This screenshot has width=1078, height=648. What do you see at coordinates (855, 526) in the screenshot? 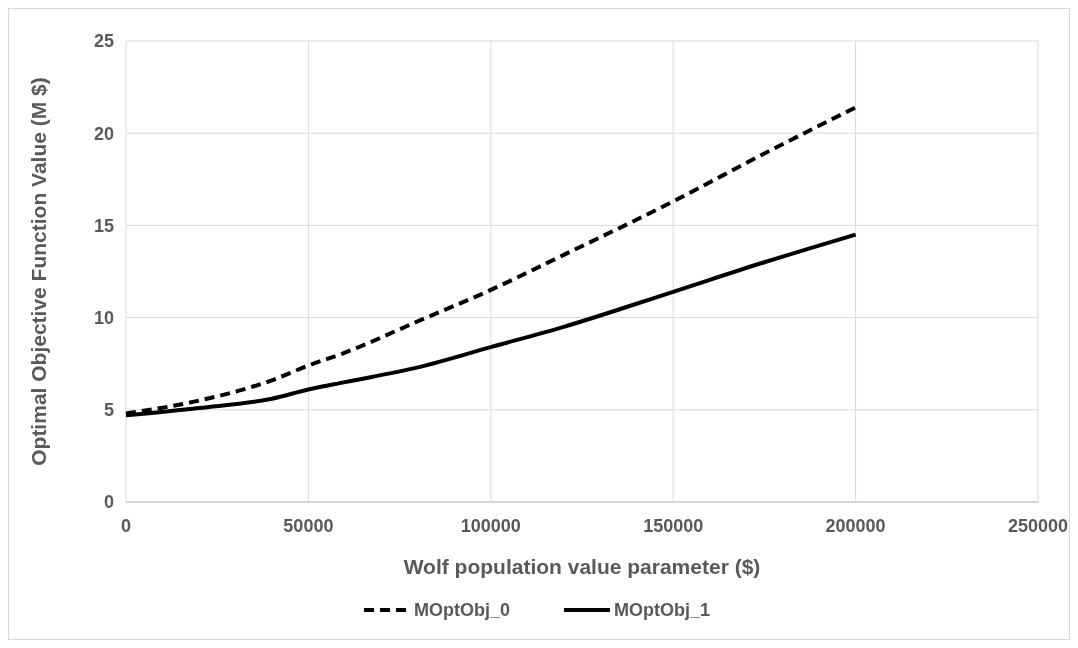
I see `x-tick-label: 200000` at bounding box center [855, 526].